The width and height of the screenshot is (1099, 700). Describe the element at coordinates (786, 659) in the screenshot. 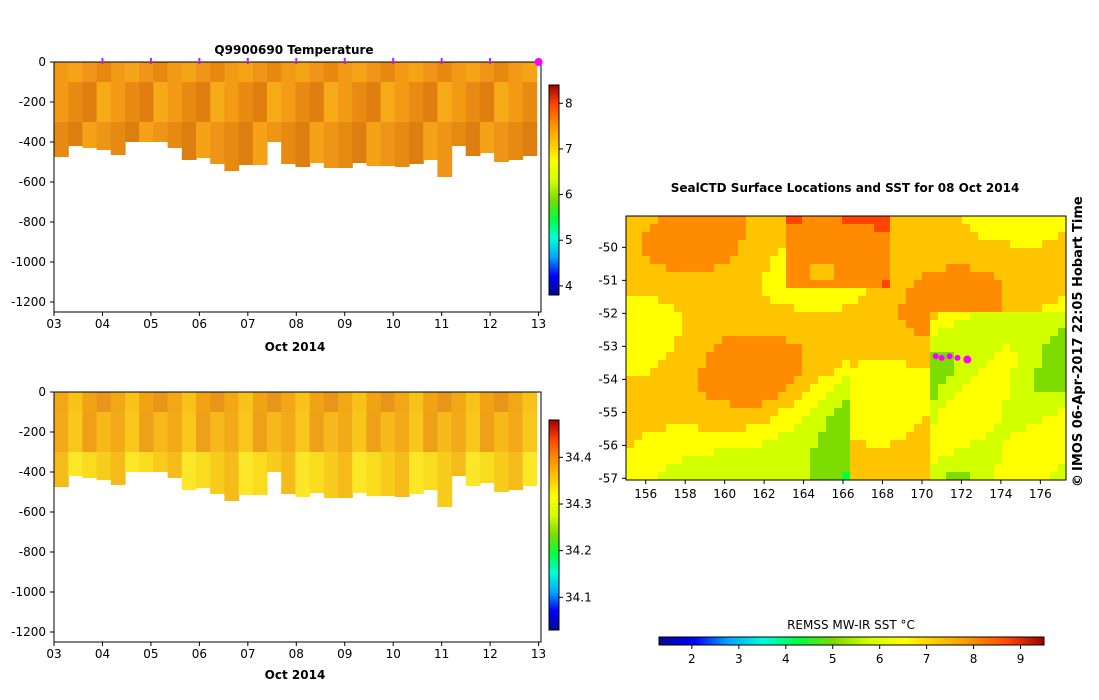

I see `sst-colorbar-tick-label: 4` at that location.